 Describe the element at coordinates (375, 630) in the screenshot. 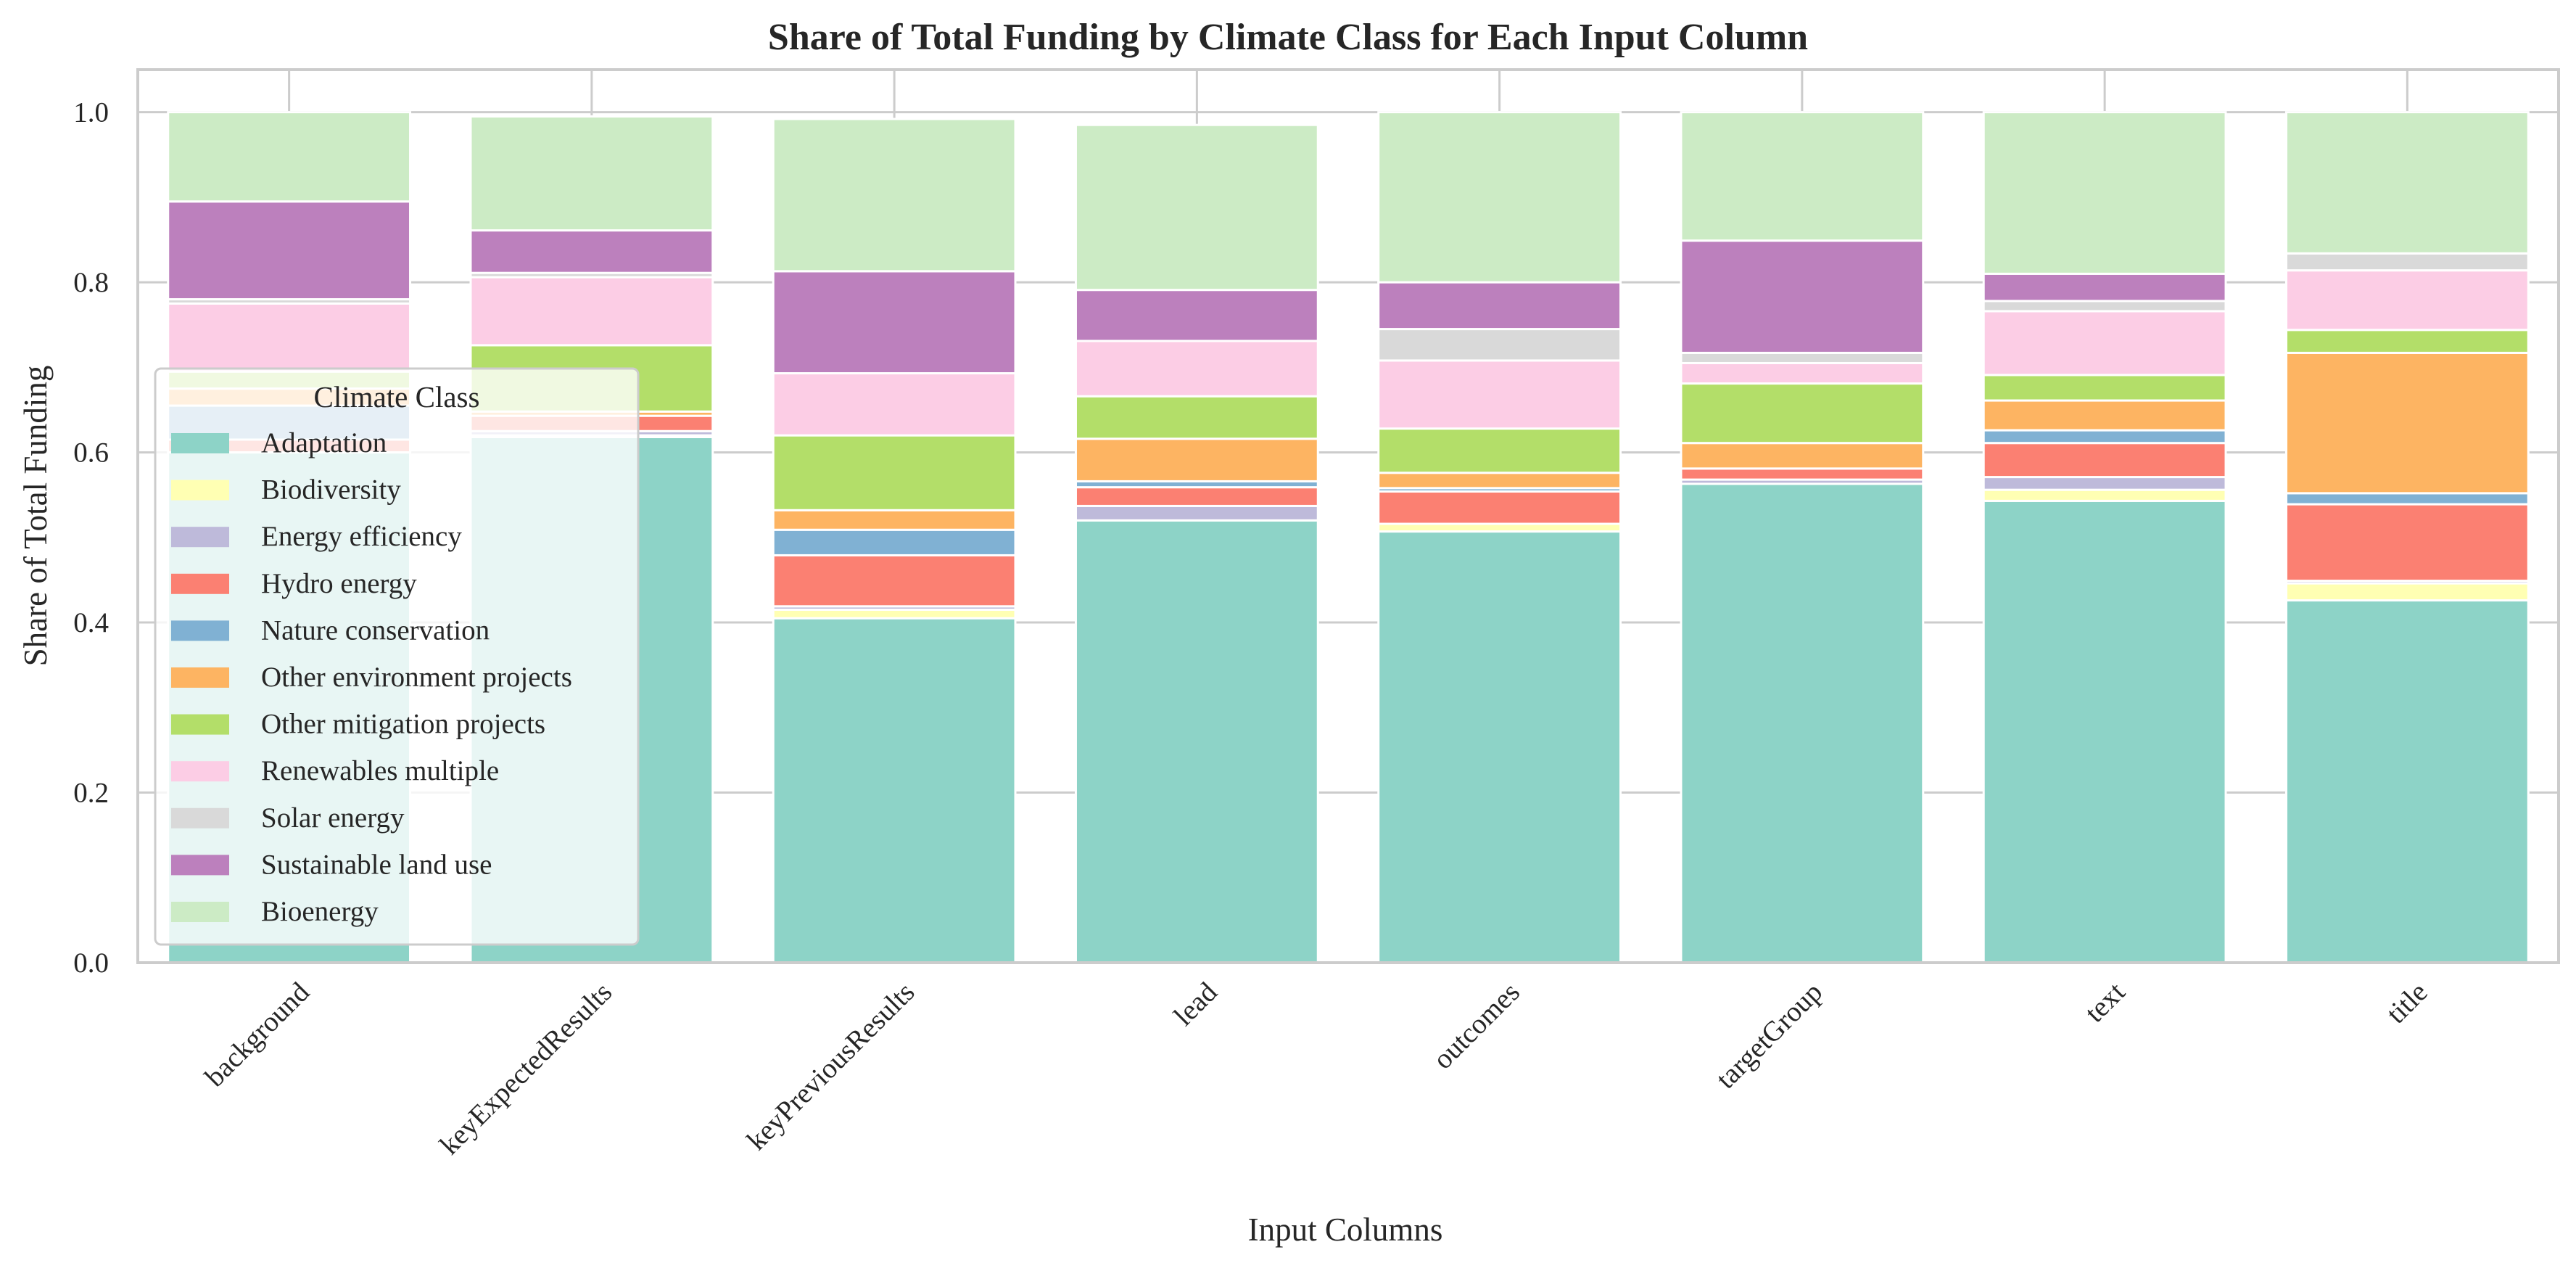

I see `legend-label-nature-conservation: Nature conservation` at that location.